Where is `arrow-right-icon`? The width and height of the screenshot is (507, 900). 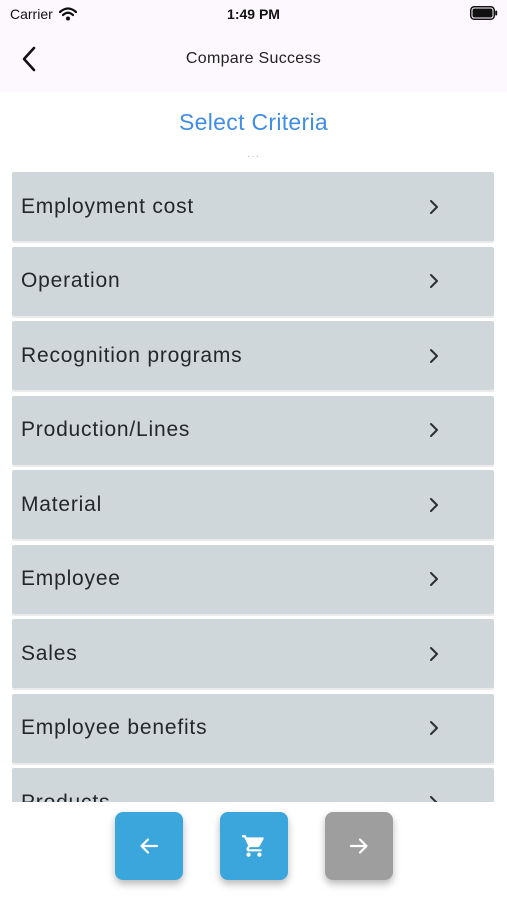 arrow-right-icon is located at coordinates (358, 846).